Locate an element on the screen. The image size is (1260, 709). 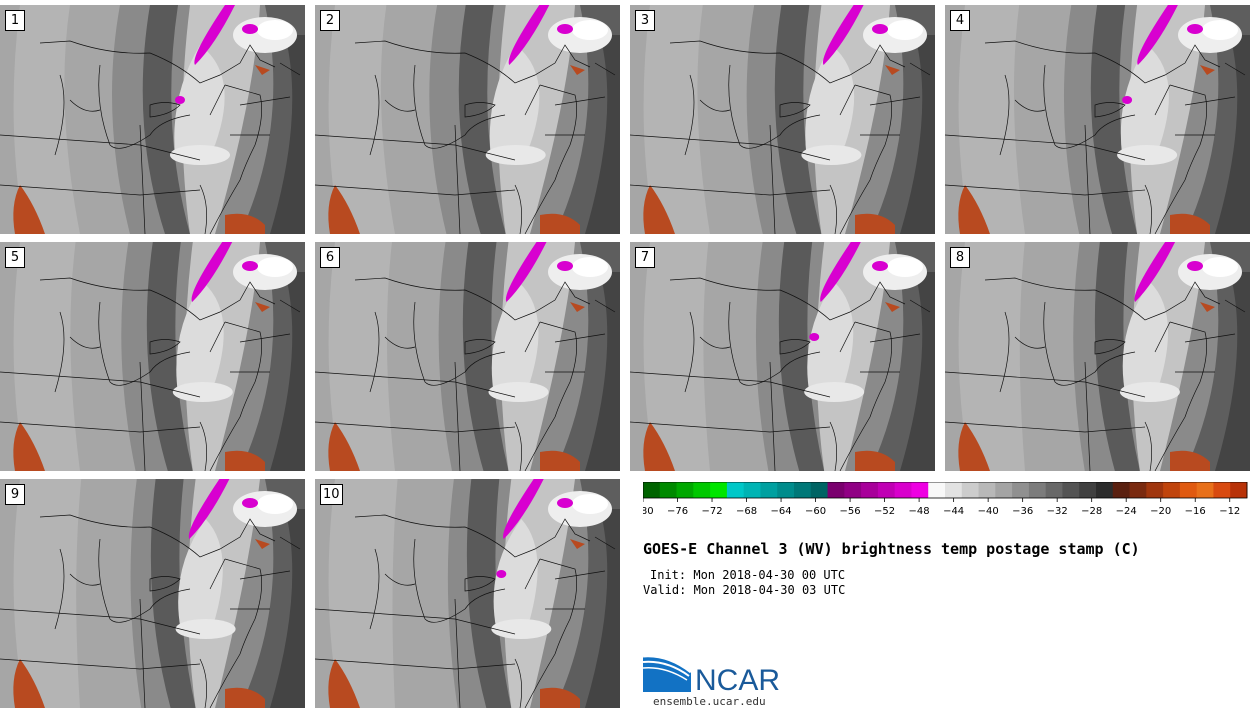
stamp-panel: 8 is located at coordinates (1097, 356).